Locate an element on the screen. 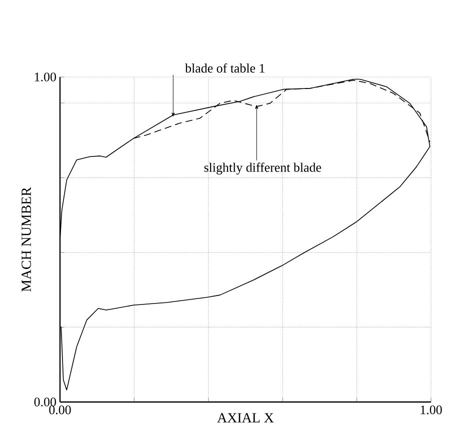 This screenshot has width=458, height=436. annotation: slightly different blade is located at coordinates (263, 168).